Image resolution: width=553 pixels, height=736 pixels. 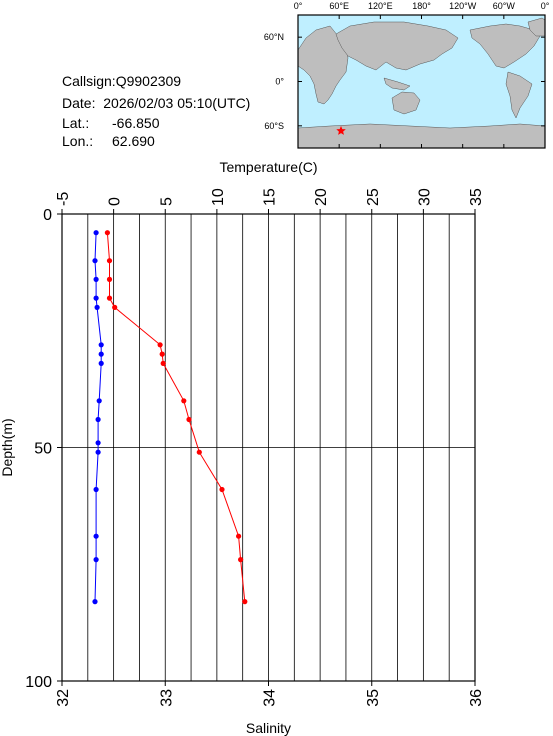 I want to click on temperature-tick-label: 25, so click(x=373, y=197).